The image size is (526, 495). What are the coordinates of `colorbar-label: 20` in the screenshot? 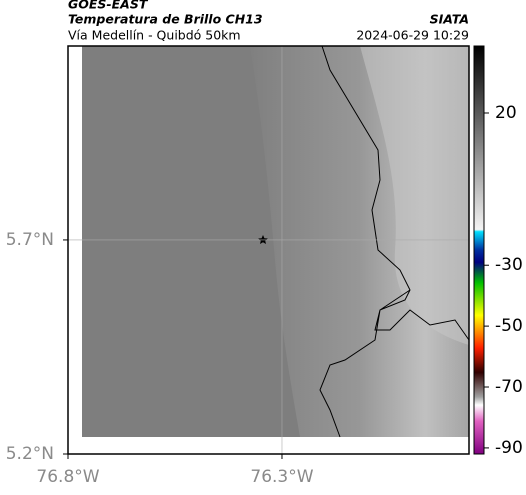 It's located at (506, 113).